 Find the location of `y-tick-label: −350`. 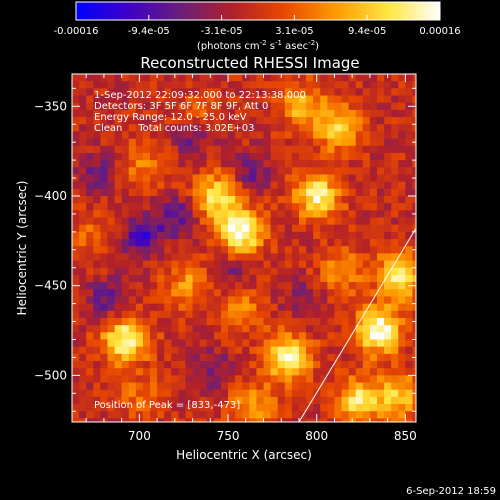

y-tick-label: −350 is located at coordinates (50, 106).